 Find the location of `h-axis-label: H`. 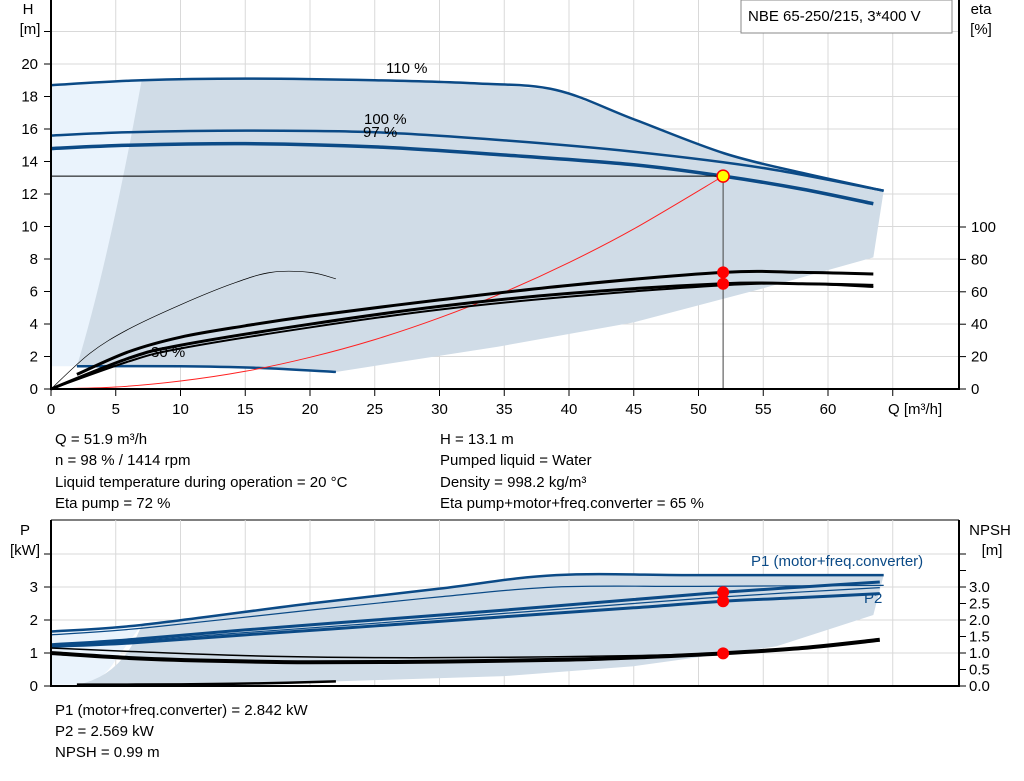

h-axis-label: H is located at coordinates (28, 9).